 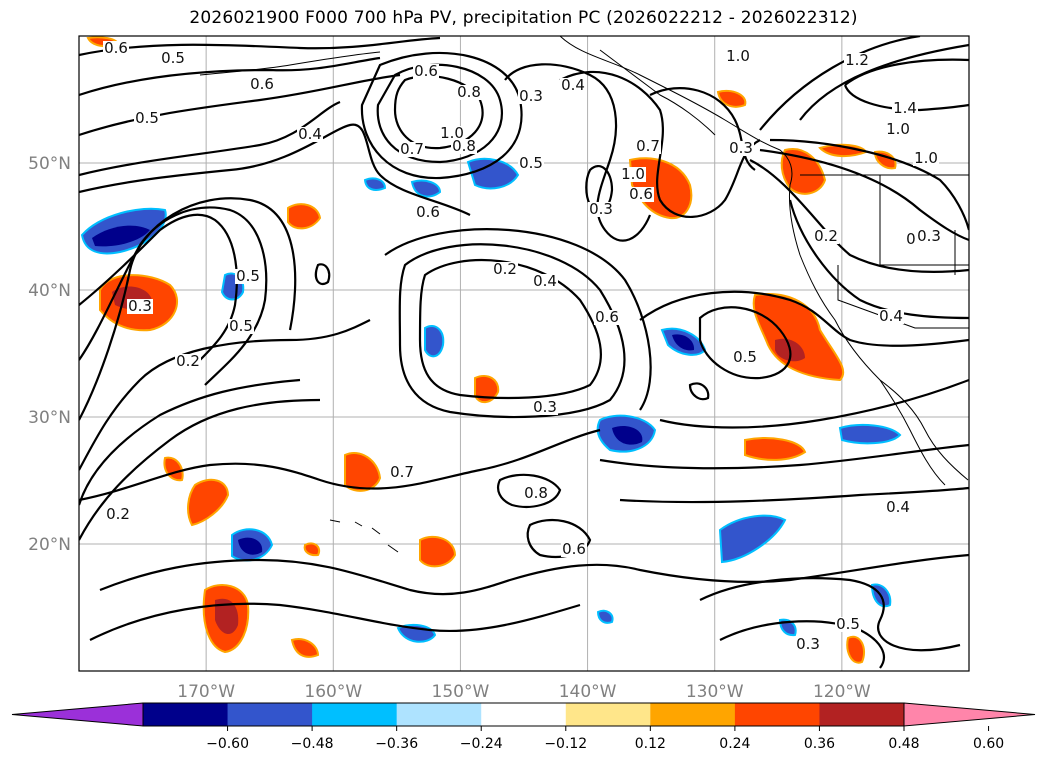 I want to click on colorbar-extend-max, so click(x=969, y=714).